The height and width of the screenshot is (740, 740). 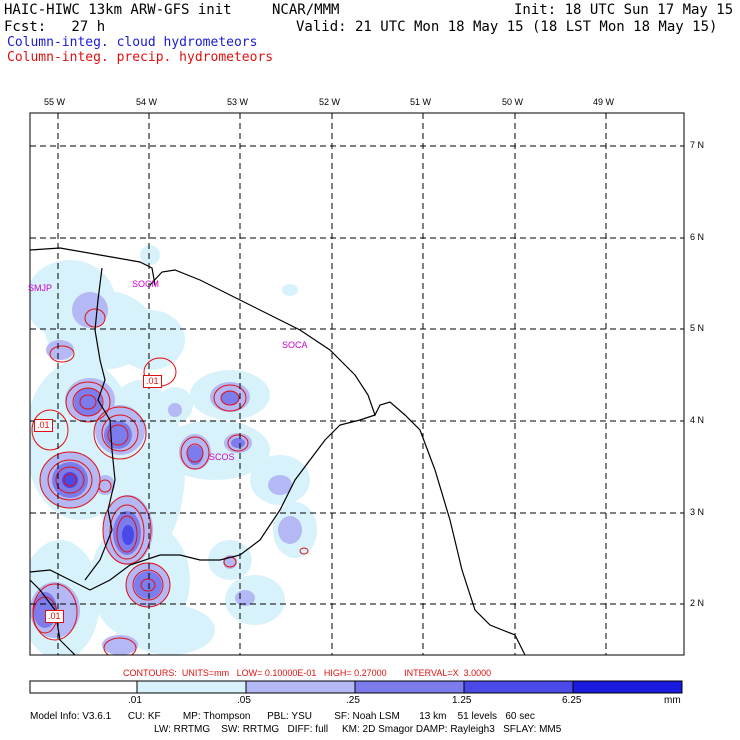 What do you see at coordinates (55, 27) in the screenshot?
I see `forecast-hour: Fcst: 27 h` at bounding box center [55, 27].